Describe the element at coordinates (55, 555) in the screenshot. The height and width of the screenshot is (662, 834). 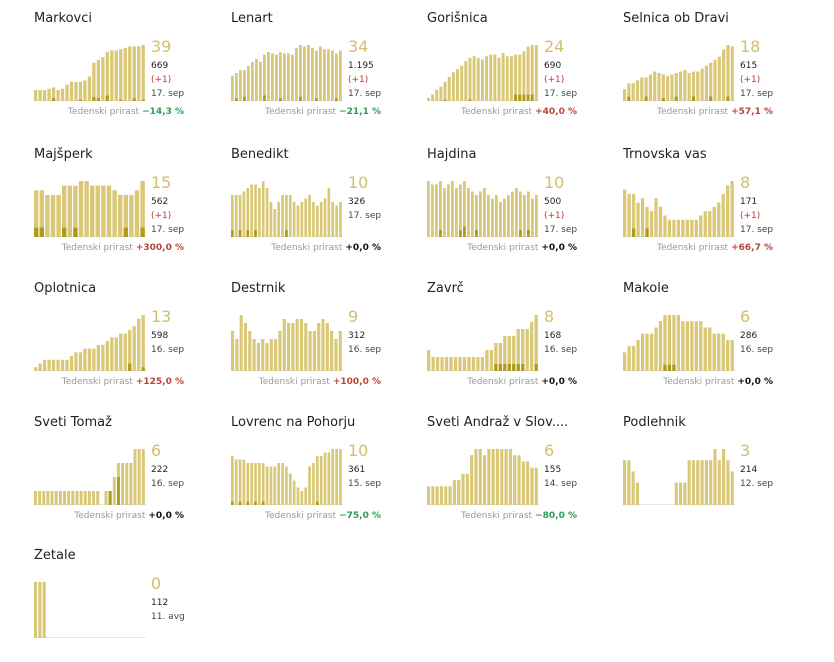
I see `panel-title: Žetale` at that location.